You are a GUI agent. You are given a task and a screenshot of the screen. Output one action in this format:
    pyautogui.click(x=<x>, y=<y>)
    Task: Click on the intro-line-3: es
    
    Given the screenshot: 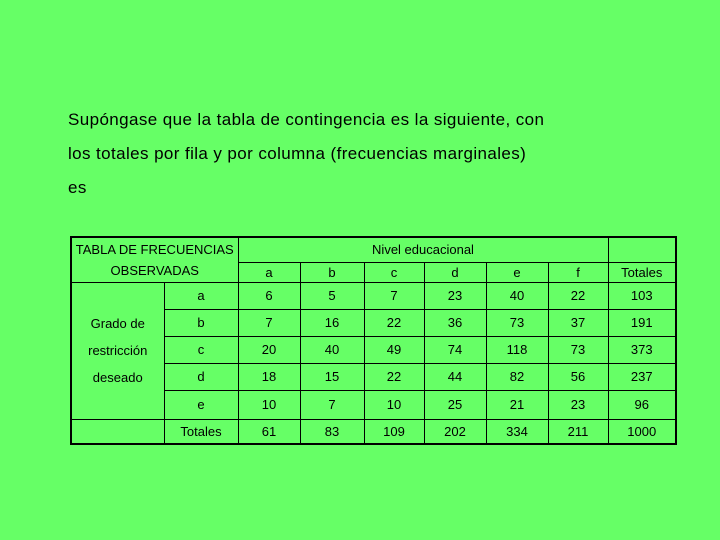 What is the action you would take?
    pyautogui.click(x=77, y=187)
    